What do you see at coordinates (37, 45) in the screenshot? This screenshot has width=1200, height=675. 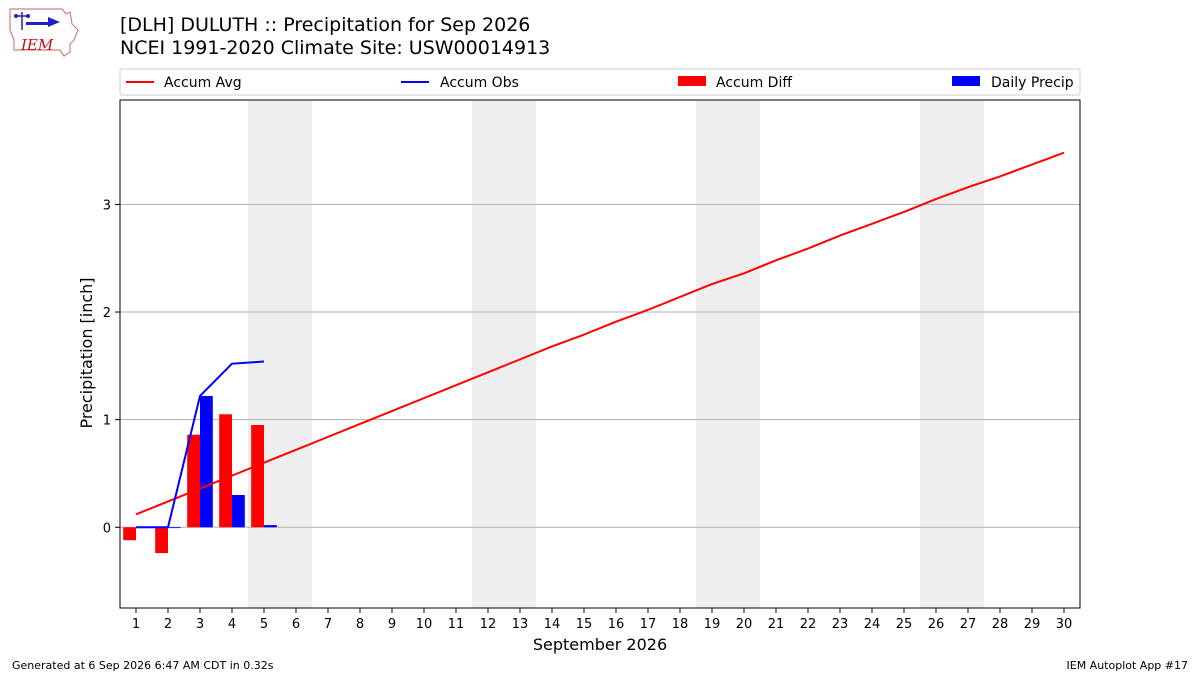 I see `logo-text: IEM` at bounding box center [37, 45].